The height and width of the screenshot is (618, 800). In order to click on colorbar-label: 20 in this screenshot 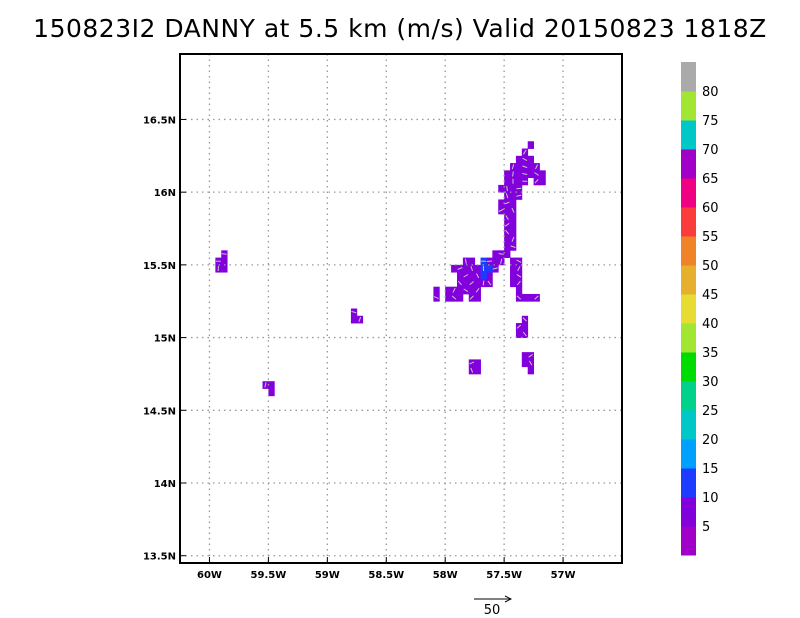, I will do `click(710, 440)`.